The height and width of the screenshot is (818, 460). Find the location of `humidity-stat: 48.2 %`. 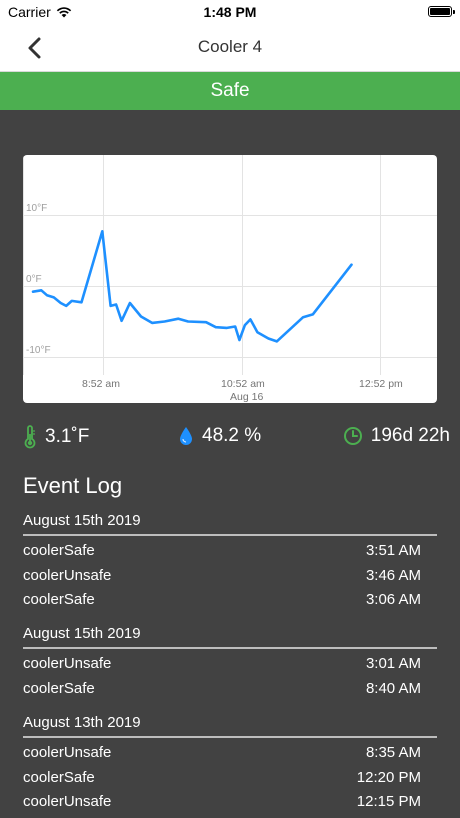

humidity-stat: 48.2 % is located at coordinates (219, 436).